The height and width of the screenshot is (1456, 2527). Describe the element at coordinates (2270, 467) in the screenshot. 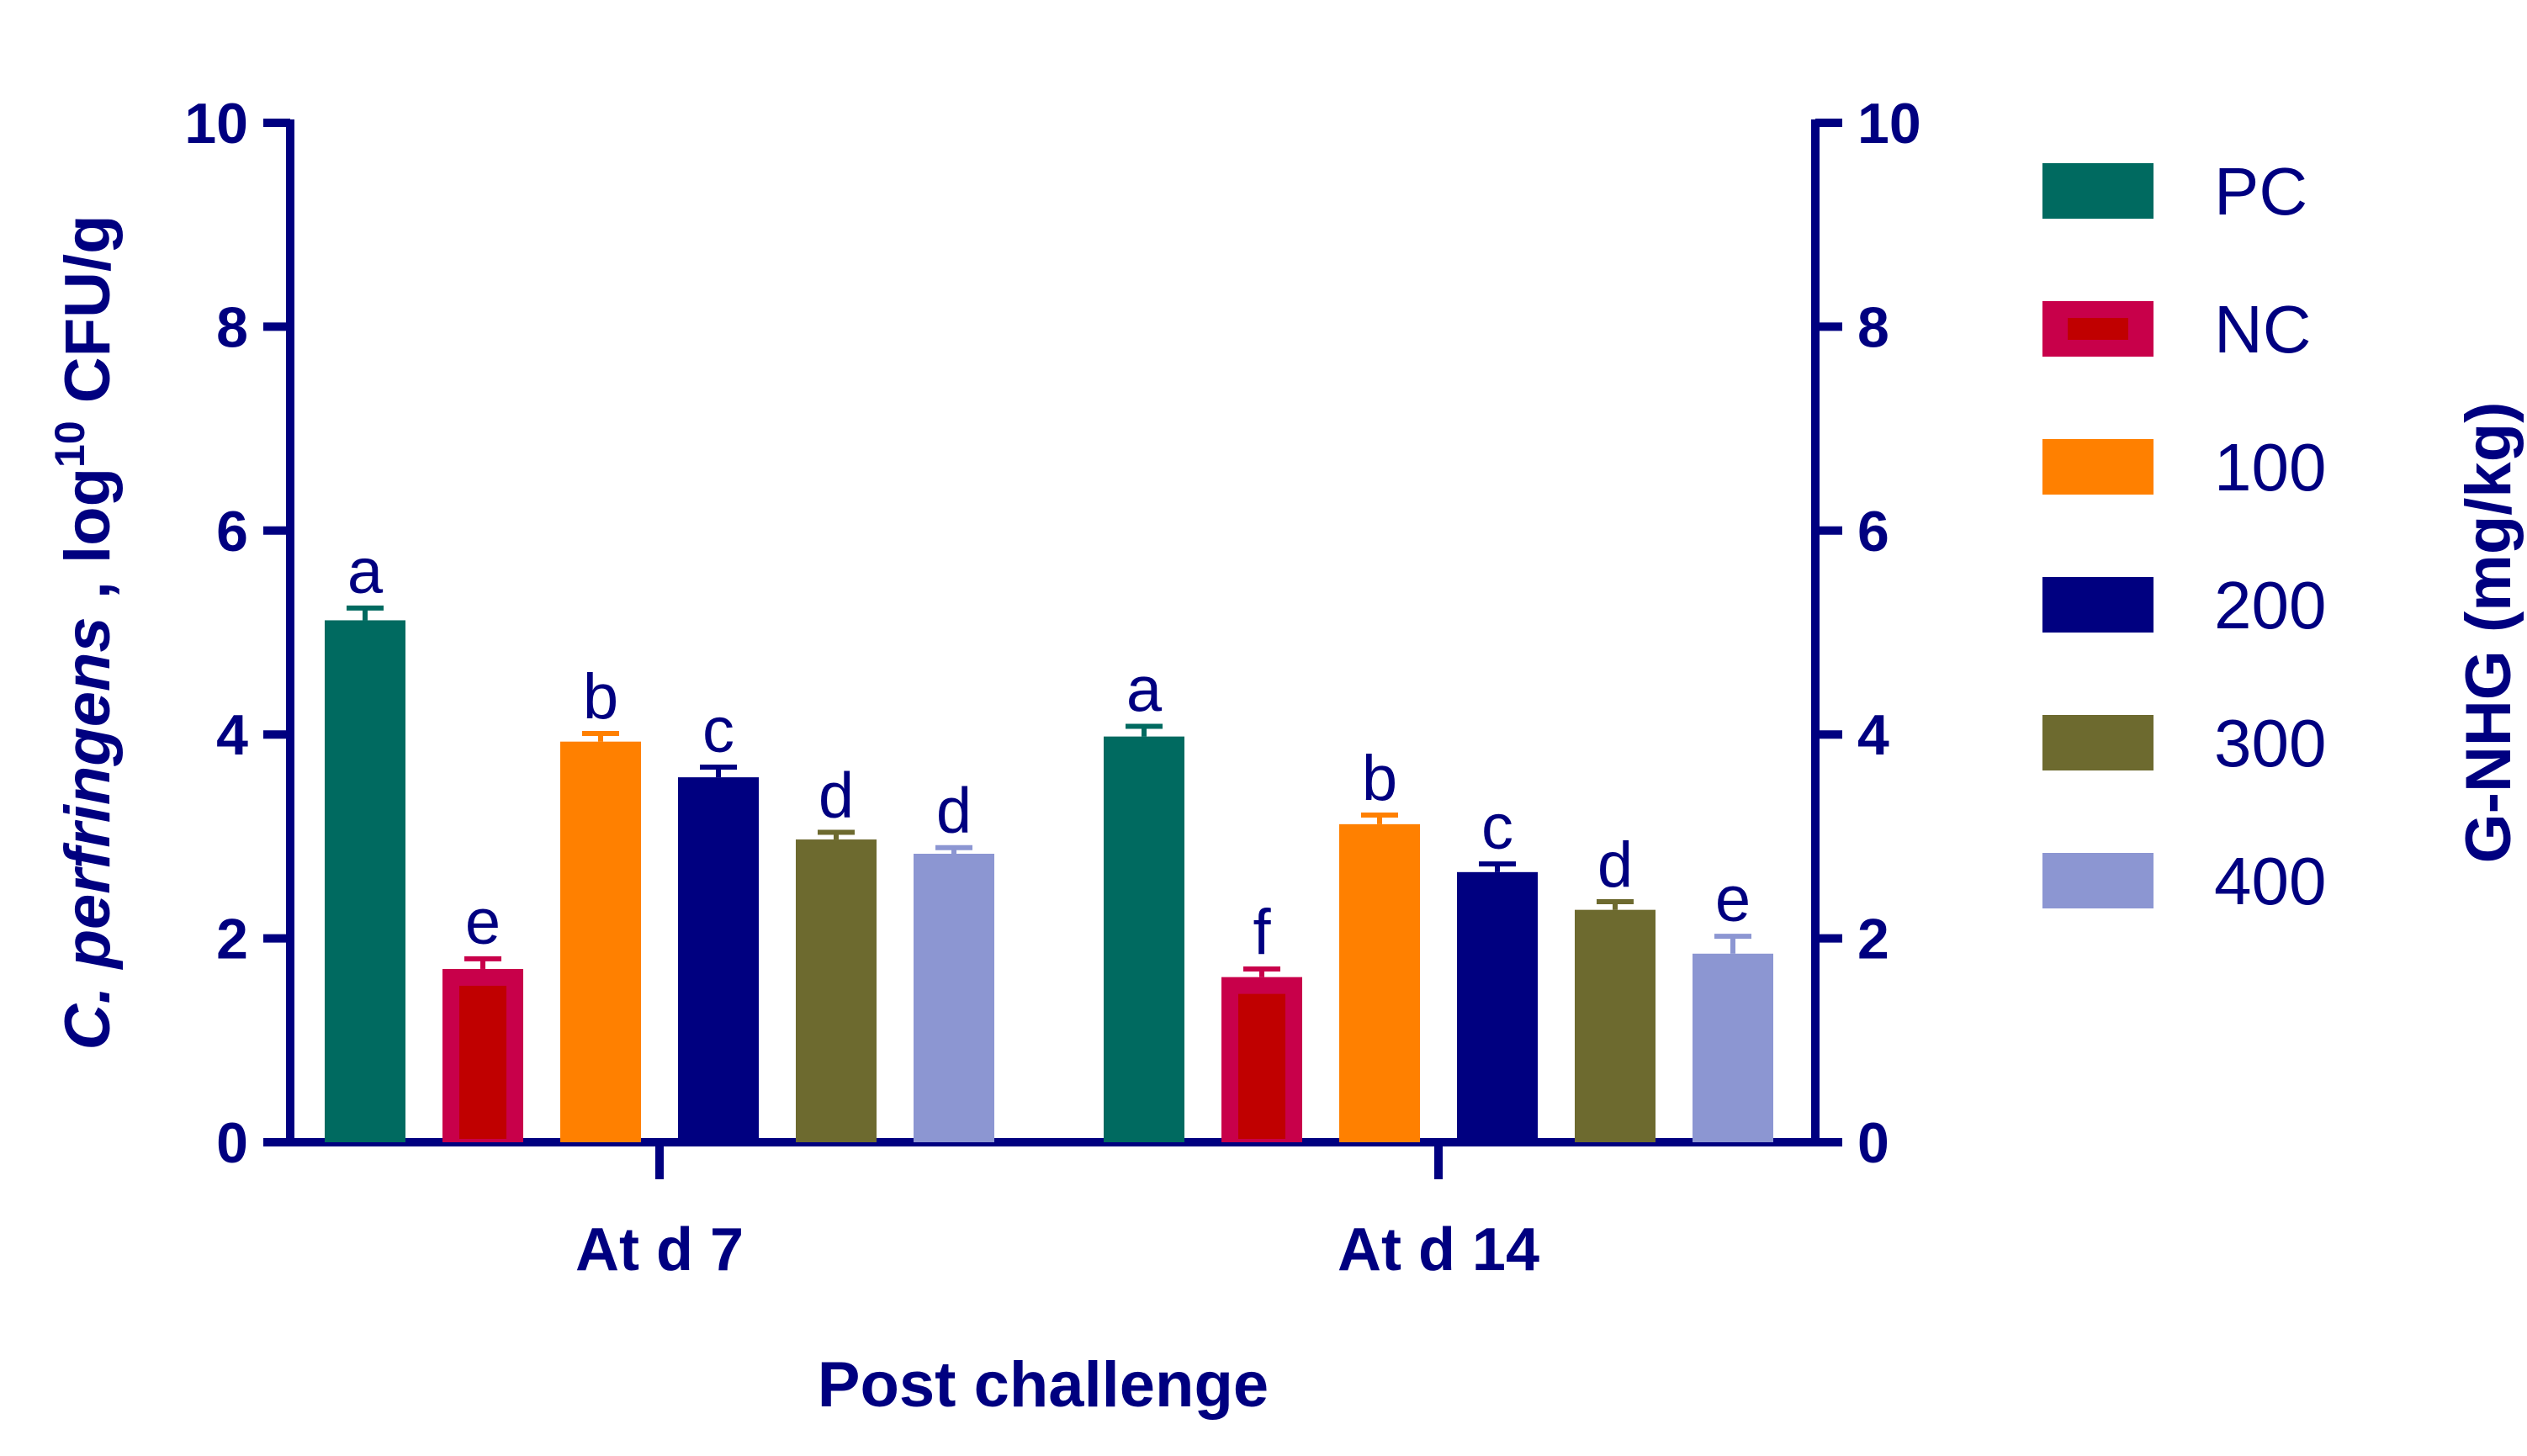

I see `legend-label: 100` at that location.